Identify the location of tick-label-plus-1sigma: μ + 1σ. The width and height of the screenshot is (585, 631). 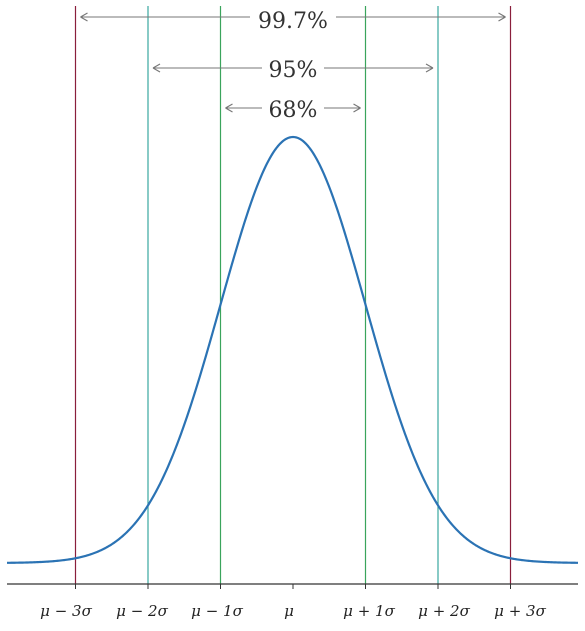
(369, 611).